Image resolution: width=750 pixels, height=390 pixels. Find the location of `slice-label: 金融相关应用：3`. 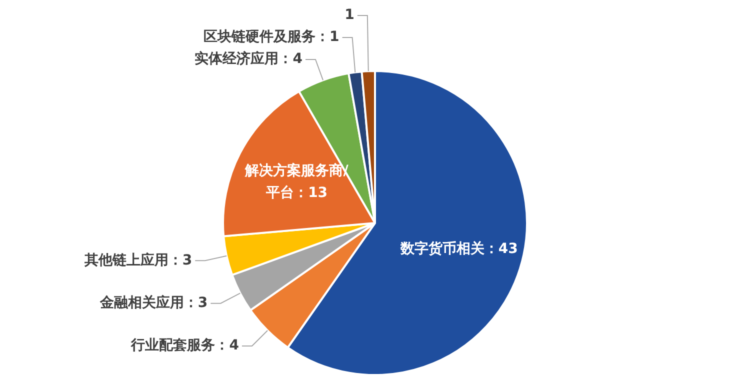

slice-label: 金融相关应用：3 is located at coordinates (153, 302).